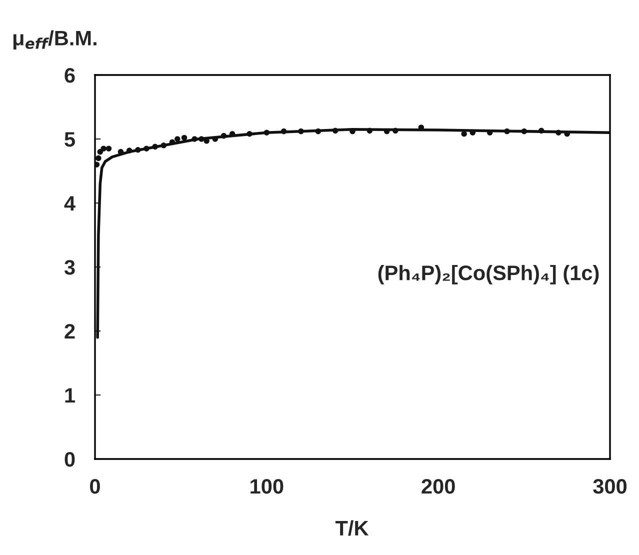 This screenshot has height=555, width=639. What do you see at coordinates (69, 267) in the screenshot?
I see `y-tick-label: 3` at bounding box center [69, 267].